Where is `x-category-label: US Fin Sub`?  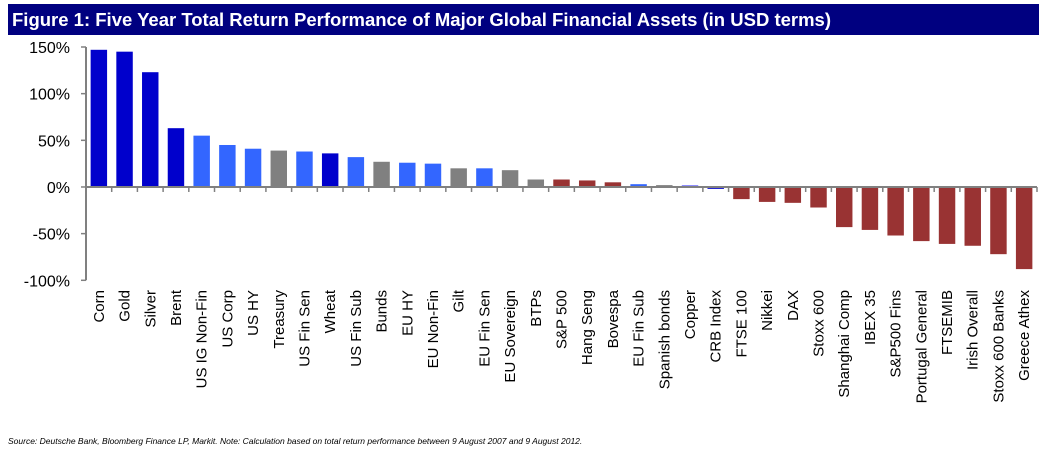 x-category-label: US Fin Sub is located at coordinates (356, 328).